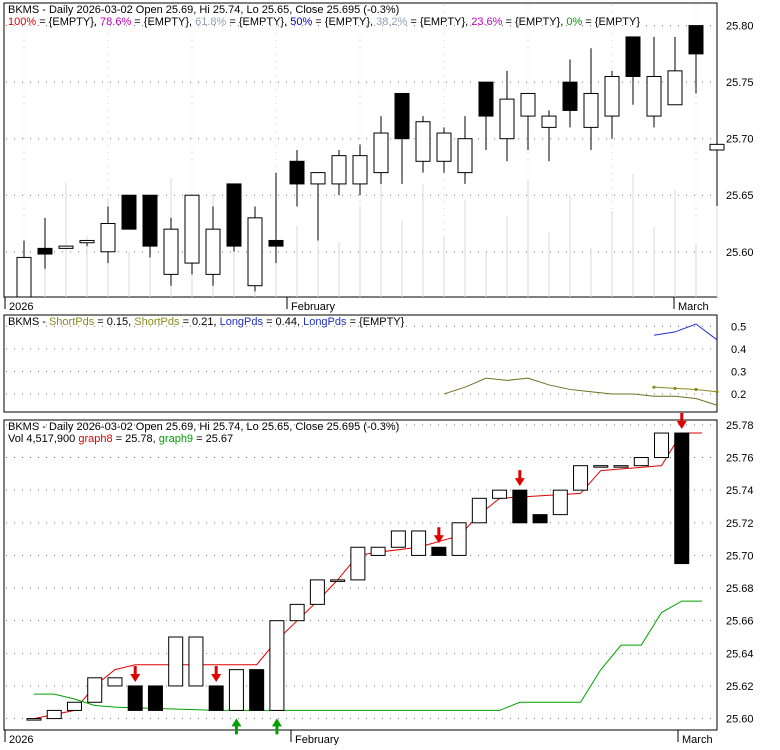  What do you see at coordinates (213, 439) in the screenshot?
I see `box-legend-part-4: = 25.67` at bounding box center [213, 439].